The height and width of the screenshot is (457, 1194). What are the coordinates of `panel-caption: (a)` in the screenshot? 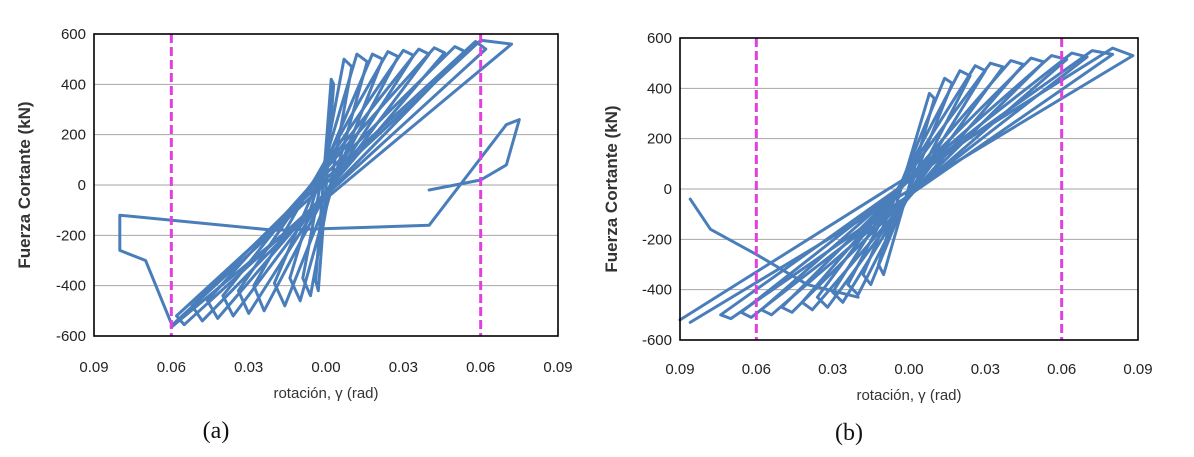 It's located at (216, 431).